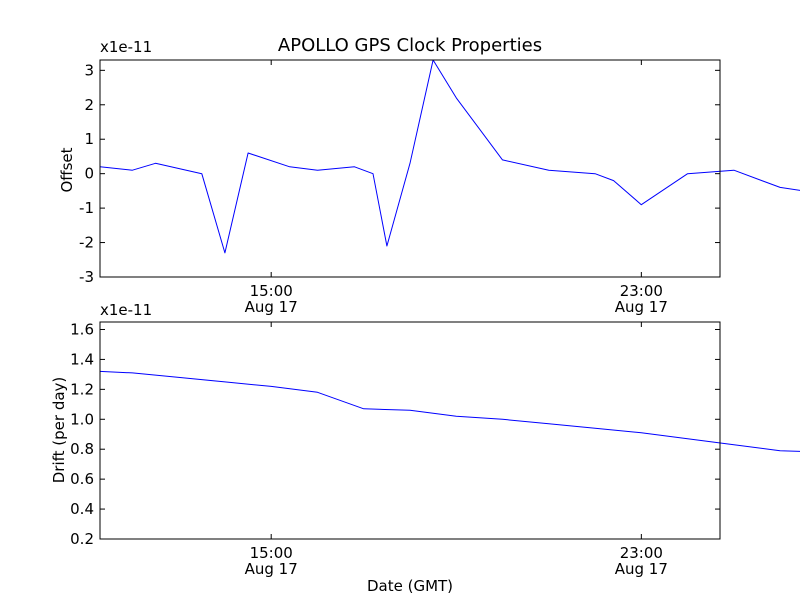 This screenshot has width=800, height=600. What do you see at coordinates (82, 449) in the screenshot?
I see `y-tick-label: 0.8` at bounding box center [82, 449].